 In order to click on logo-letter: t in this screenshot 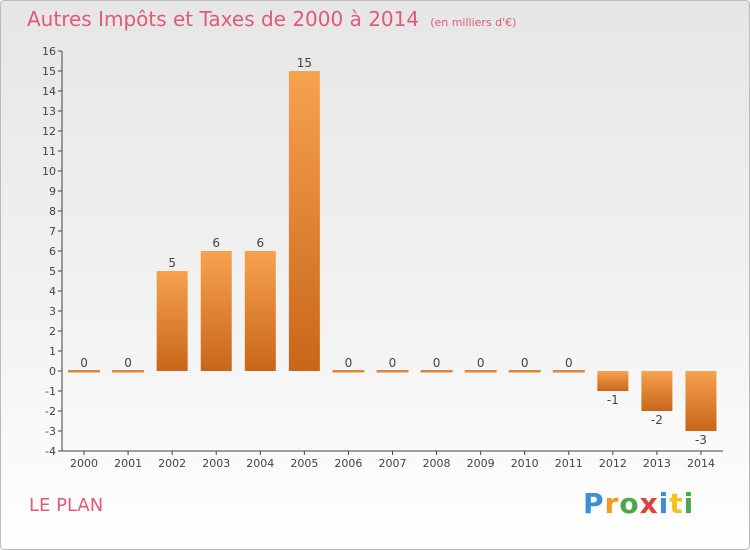, I will do `click(676, 503)`.